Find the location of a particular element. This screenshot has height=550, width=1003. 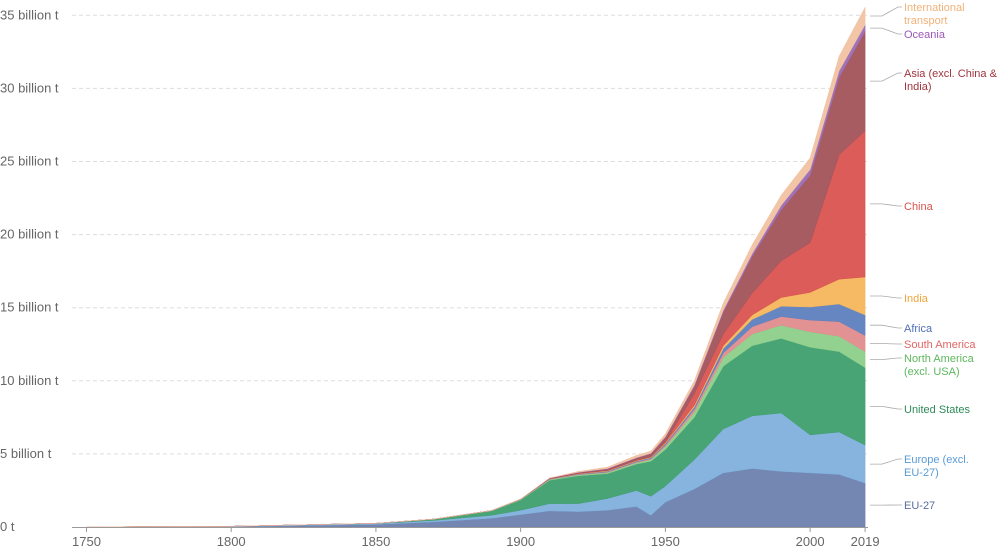

y-tick-label: 10 billion t is located at coordinates (29, 380).